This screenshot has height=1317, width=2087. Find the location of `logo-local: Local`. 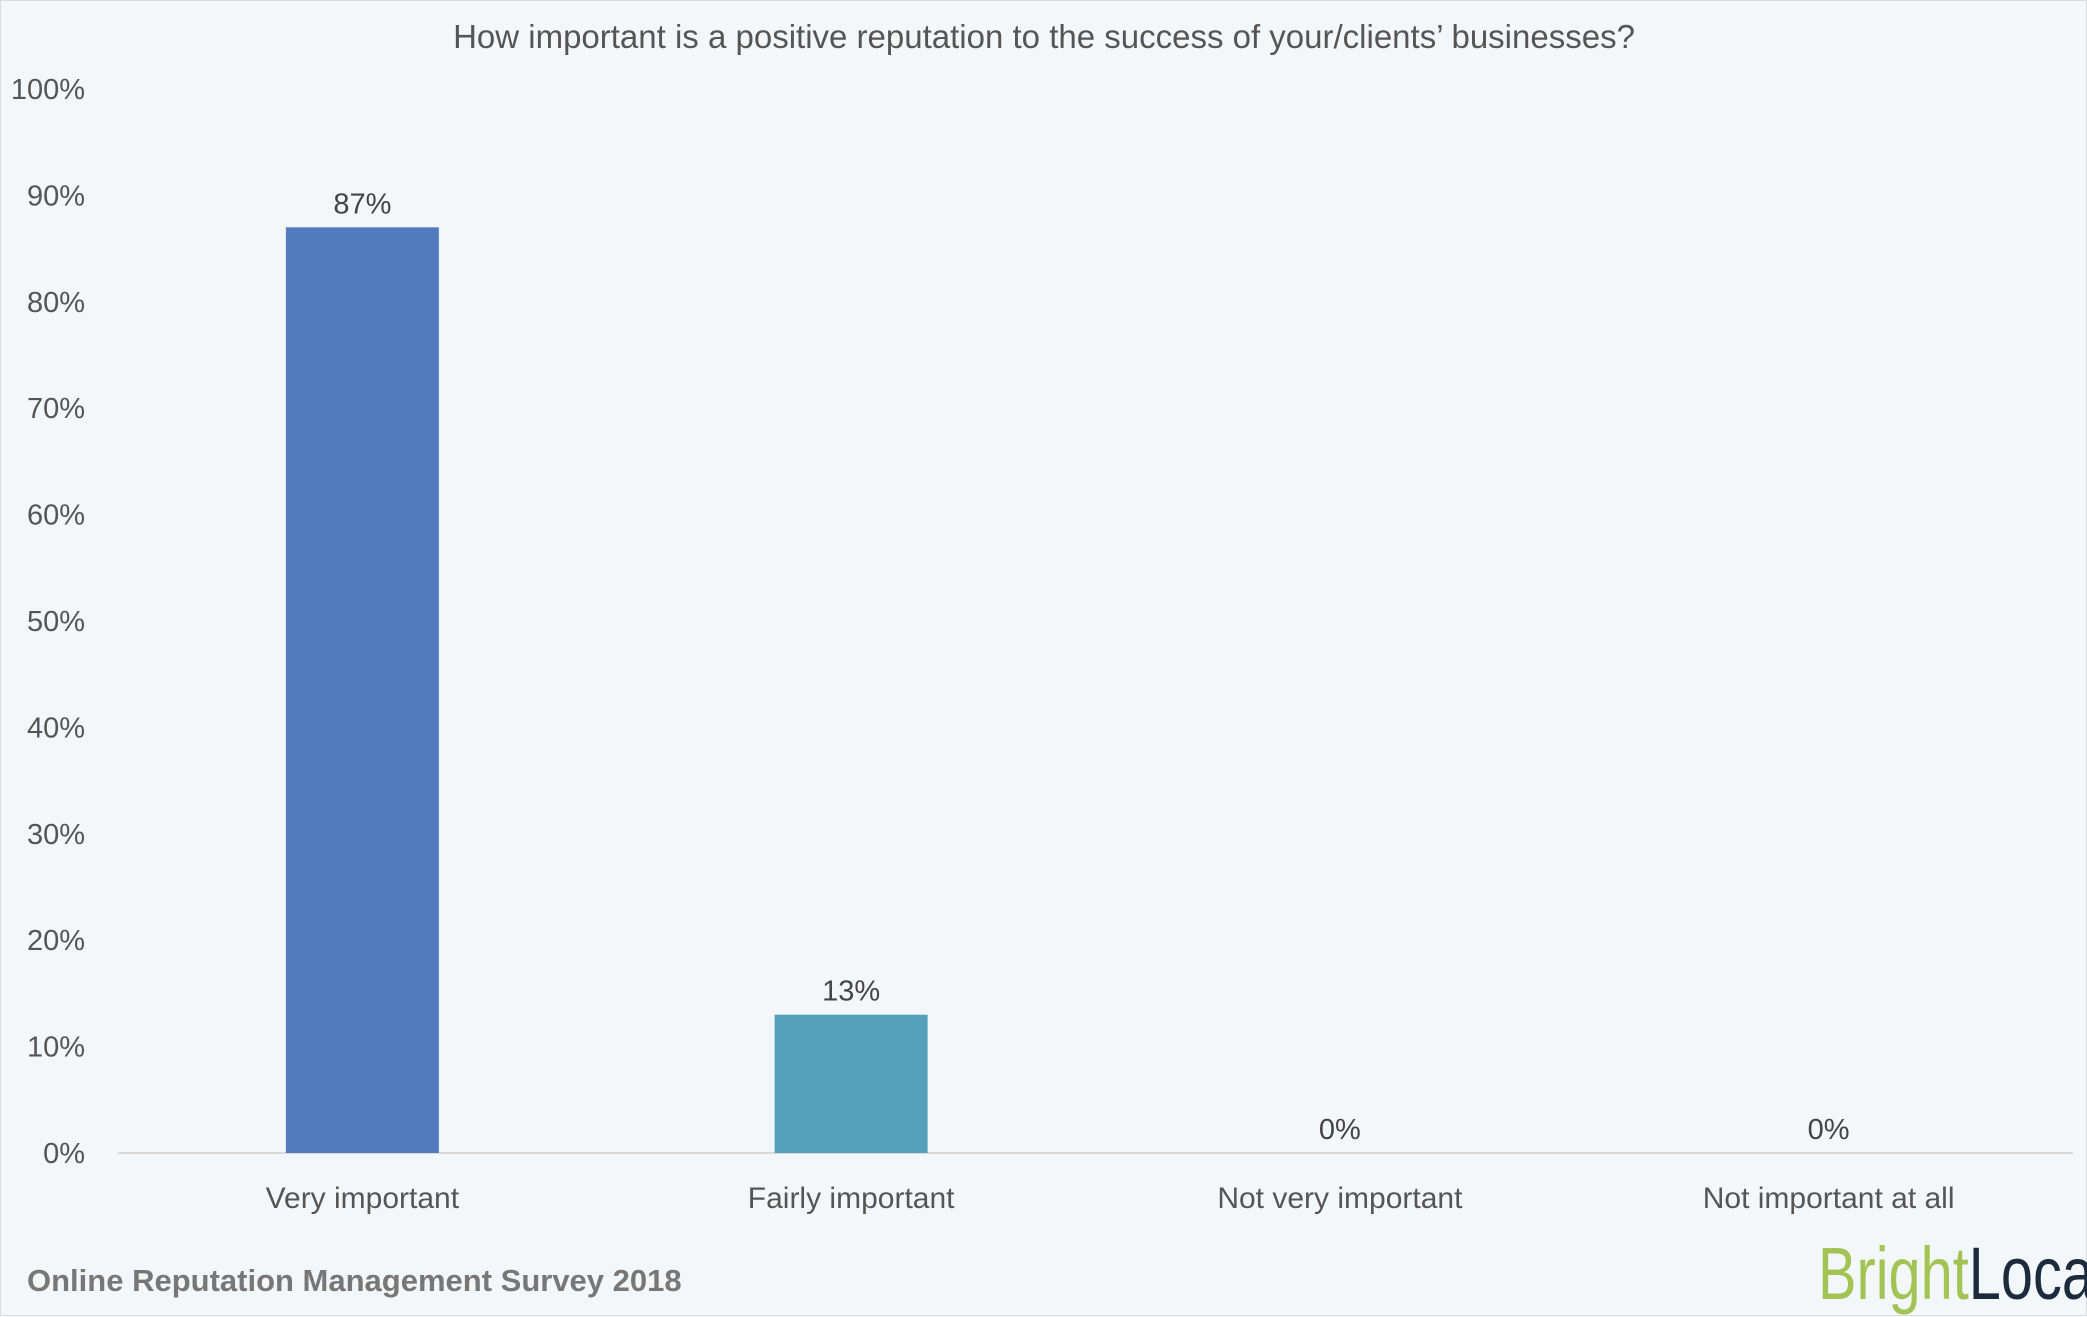

logo-local: Local is located at coordinates (2028, 1274).